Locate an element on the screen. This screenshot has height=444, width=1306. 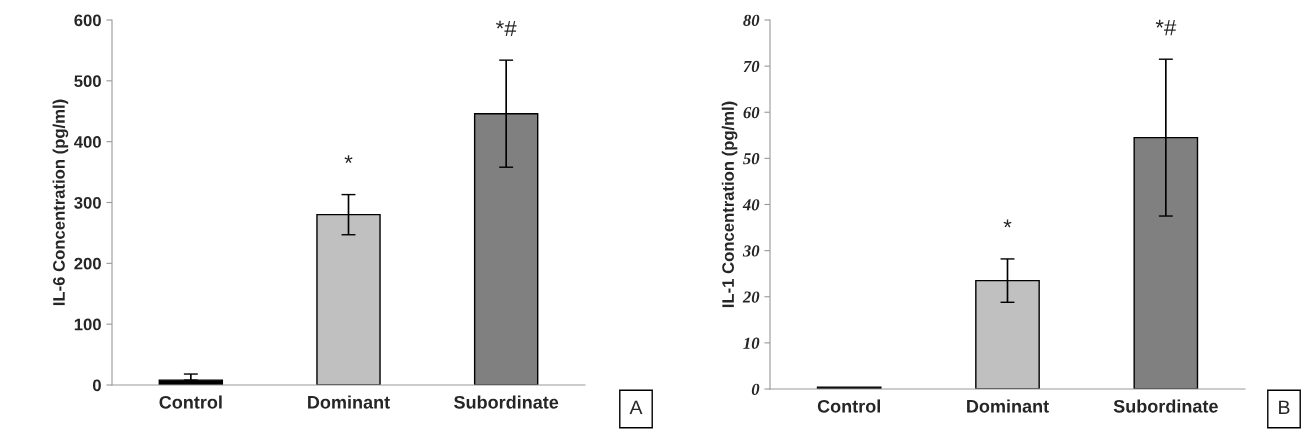
text: A is located at coordinates (636, 407).